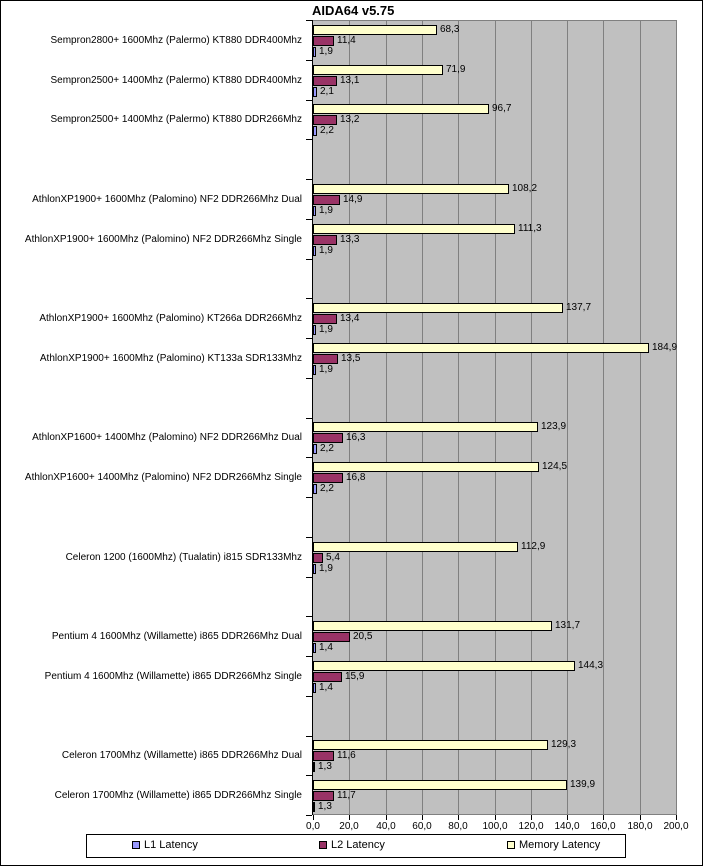 This screenshot has width=703, height=866. Describe the element at coordinates (458, 826) in the screenshot. I see `value-axis-label: 80,0` at that location.